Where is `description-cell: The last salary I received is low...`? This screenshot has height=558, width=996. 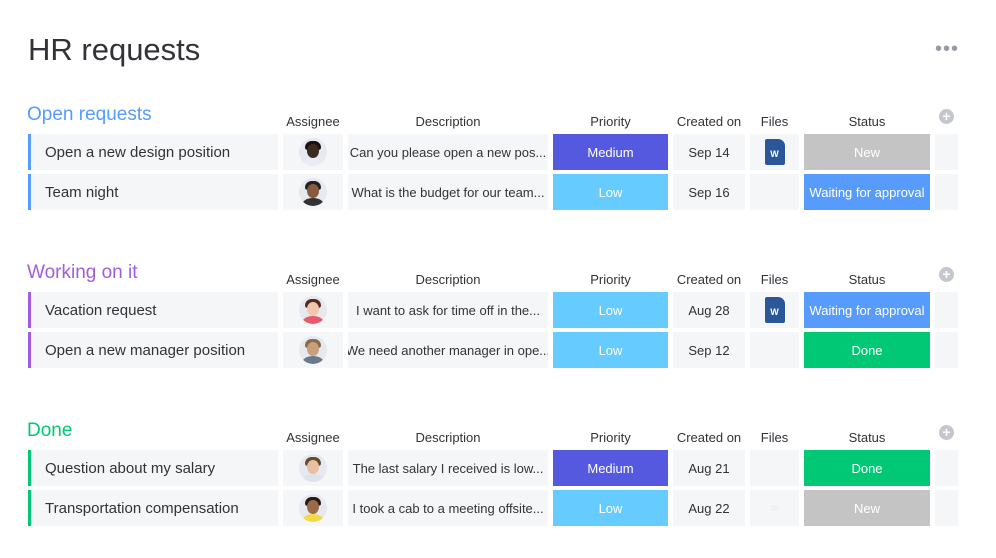
description-cell: The last salary I received is low... is located at coordinates (448, 468).